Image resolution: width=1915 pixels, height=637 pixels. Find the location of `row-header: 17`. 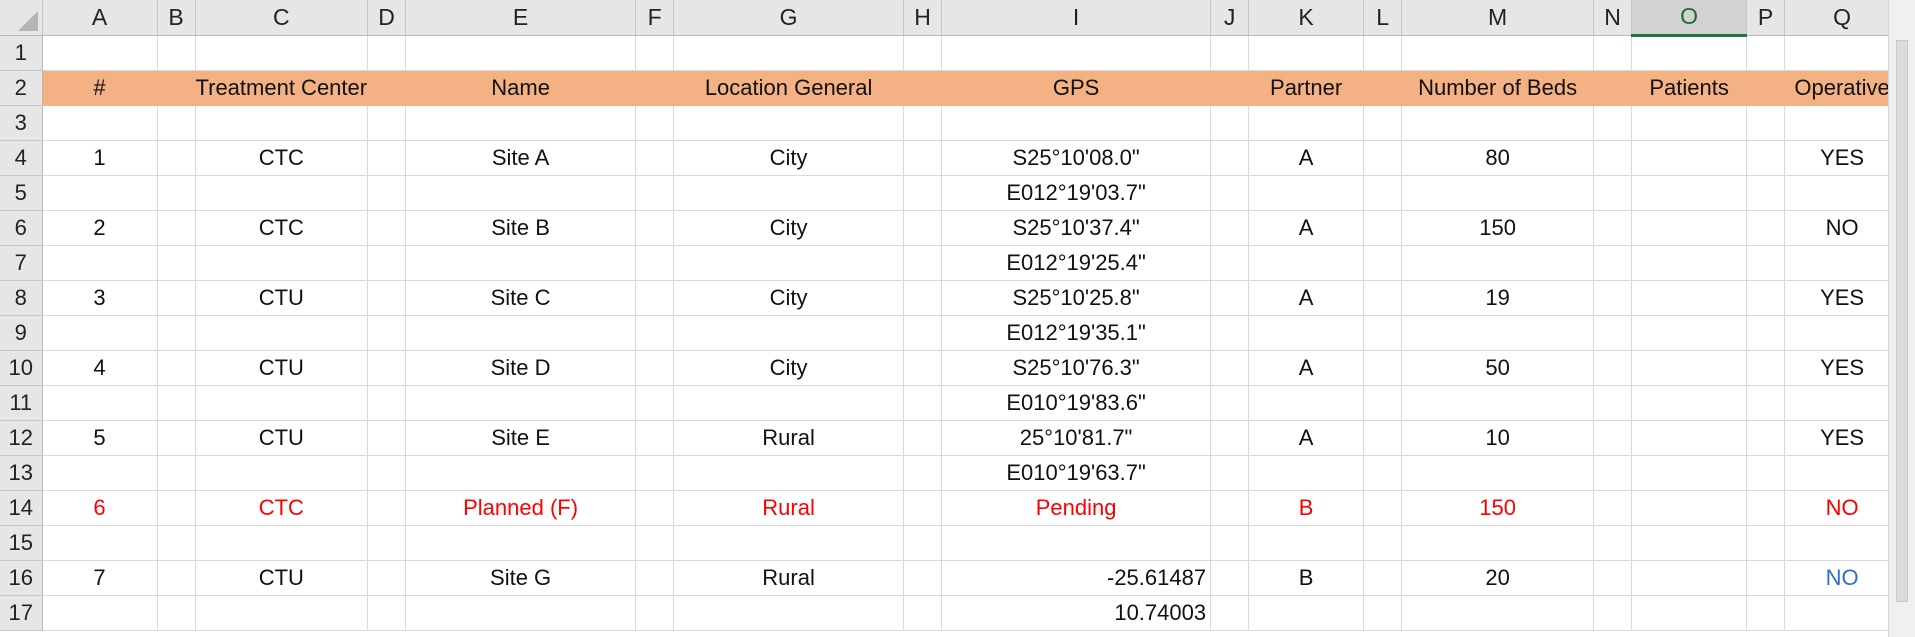

row-header: 17 is located at coordinates (21, 613).